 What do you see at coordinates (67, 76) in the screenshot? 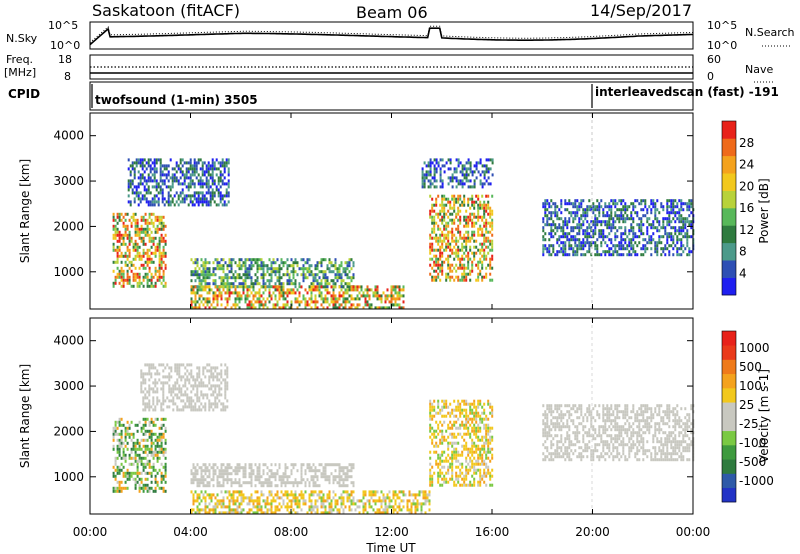
I see `freq-tick-bottom: 8` at bounding box center [67, 76].